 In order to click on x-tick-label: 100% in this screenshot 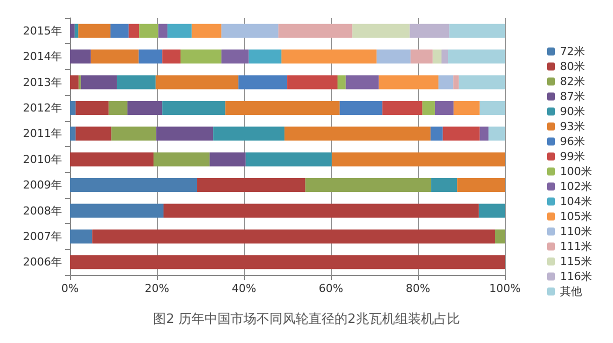, I will do `click(505, 288)`.